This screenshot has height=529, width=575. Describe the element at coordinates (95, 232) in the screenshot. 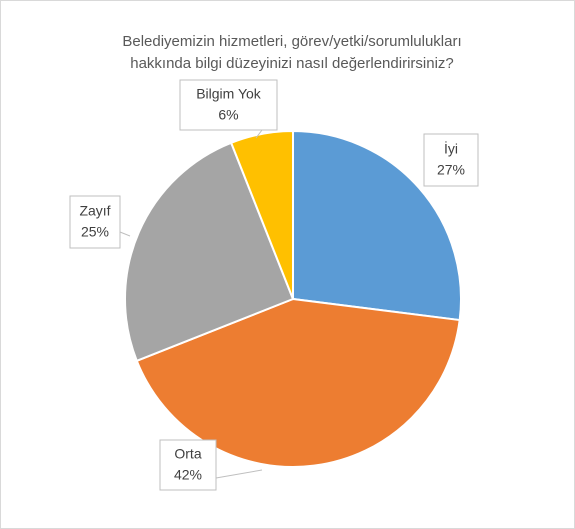

I see `data-label-value: 25%` at that location.